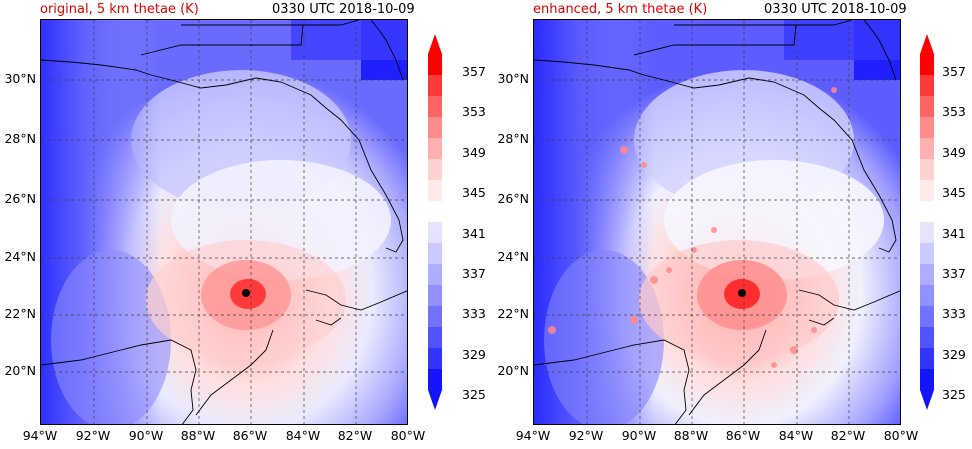 This screenshot has width=972, height=449. What do you see at coordinates (835, 9) in the screenshot?
I see `panel-right-time: 0330 UTC 2018-10-09` at bounding box center [835, 9].